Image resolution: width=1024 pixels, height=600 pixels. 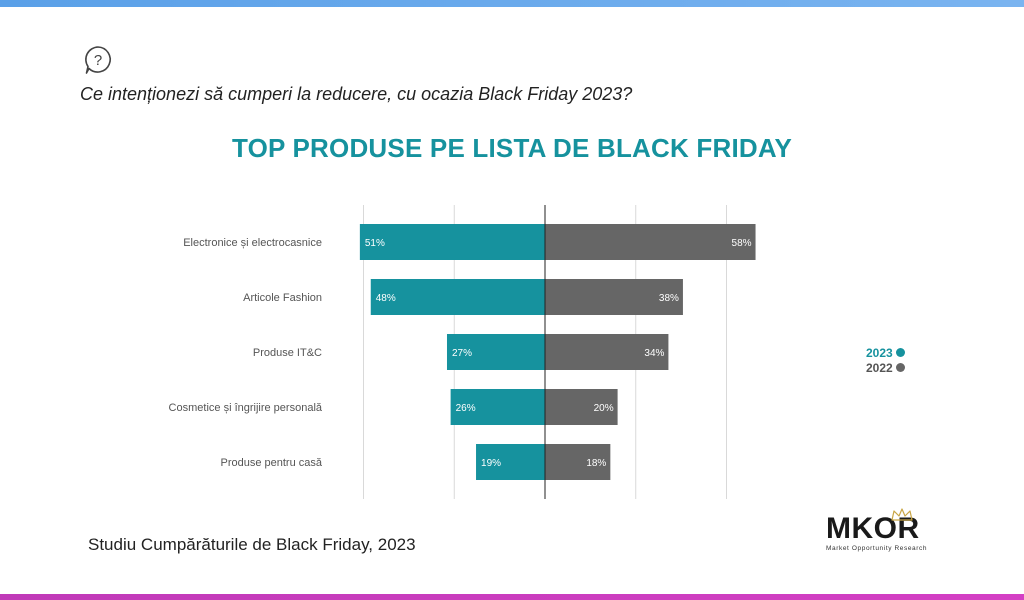 I want to click on data-label-2023: 19%, so click(x=491, y=463).